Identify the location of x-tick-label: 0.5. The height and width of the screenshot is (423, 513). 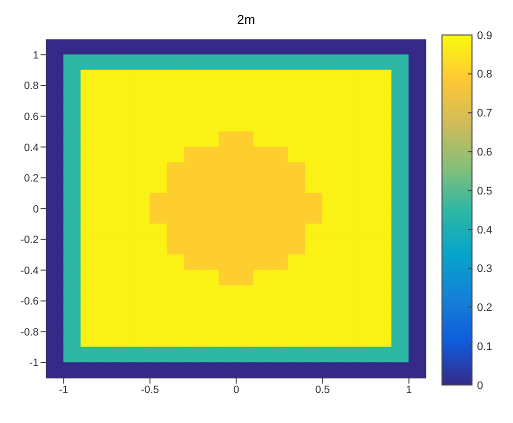
(322, 390).